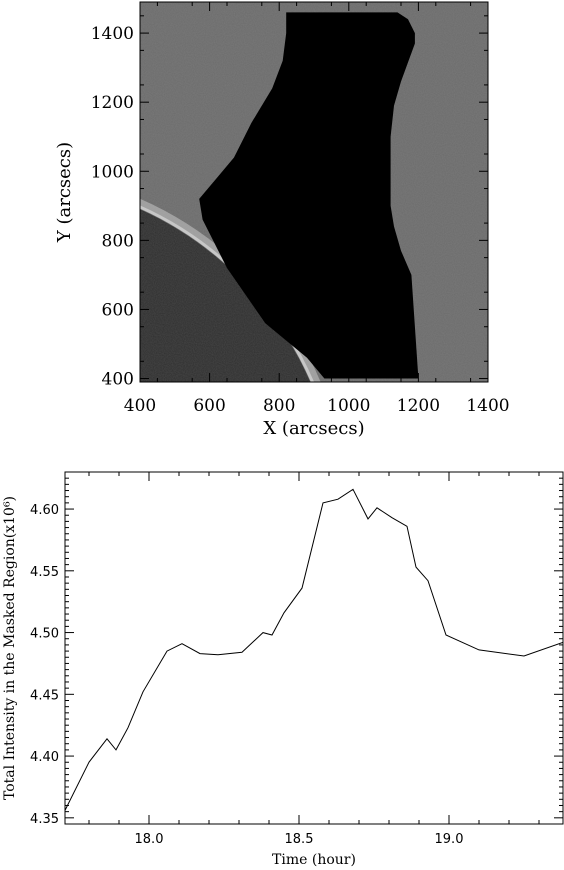  I want to click on x-tick-label: 600, so click(209, 406).